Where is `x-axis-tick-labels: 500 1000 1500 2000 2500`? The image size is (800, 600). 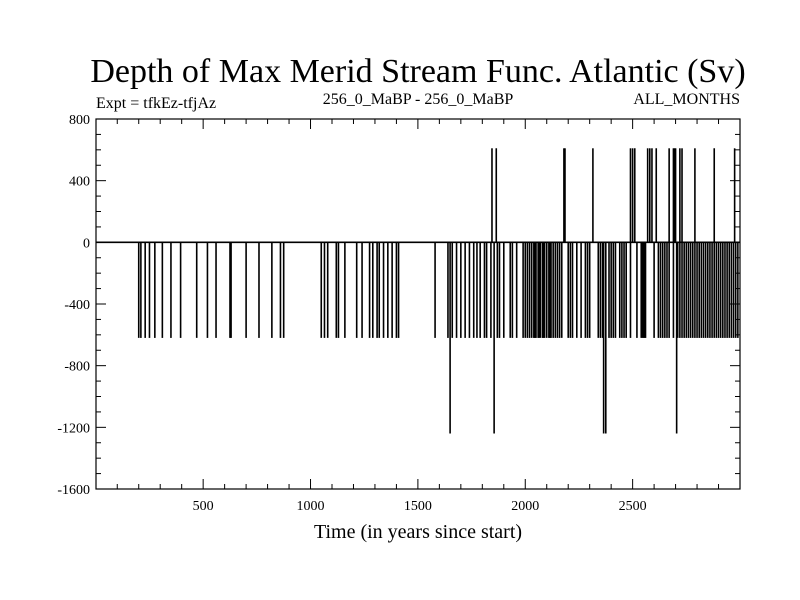
x-axis-tick-labels: 500 1000 1500 2000 2500 is located at coordinates (420, 506).